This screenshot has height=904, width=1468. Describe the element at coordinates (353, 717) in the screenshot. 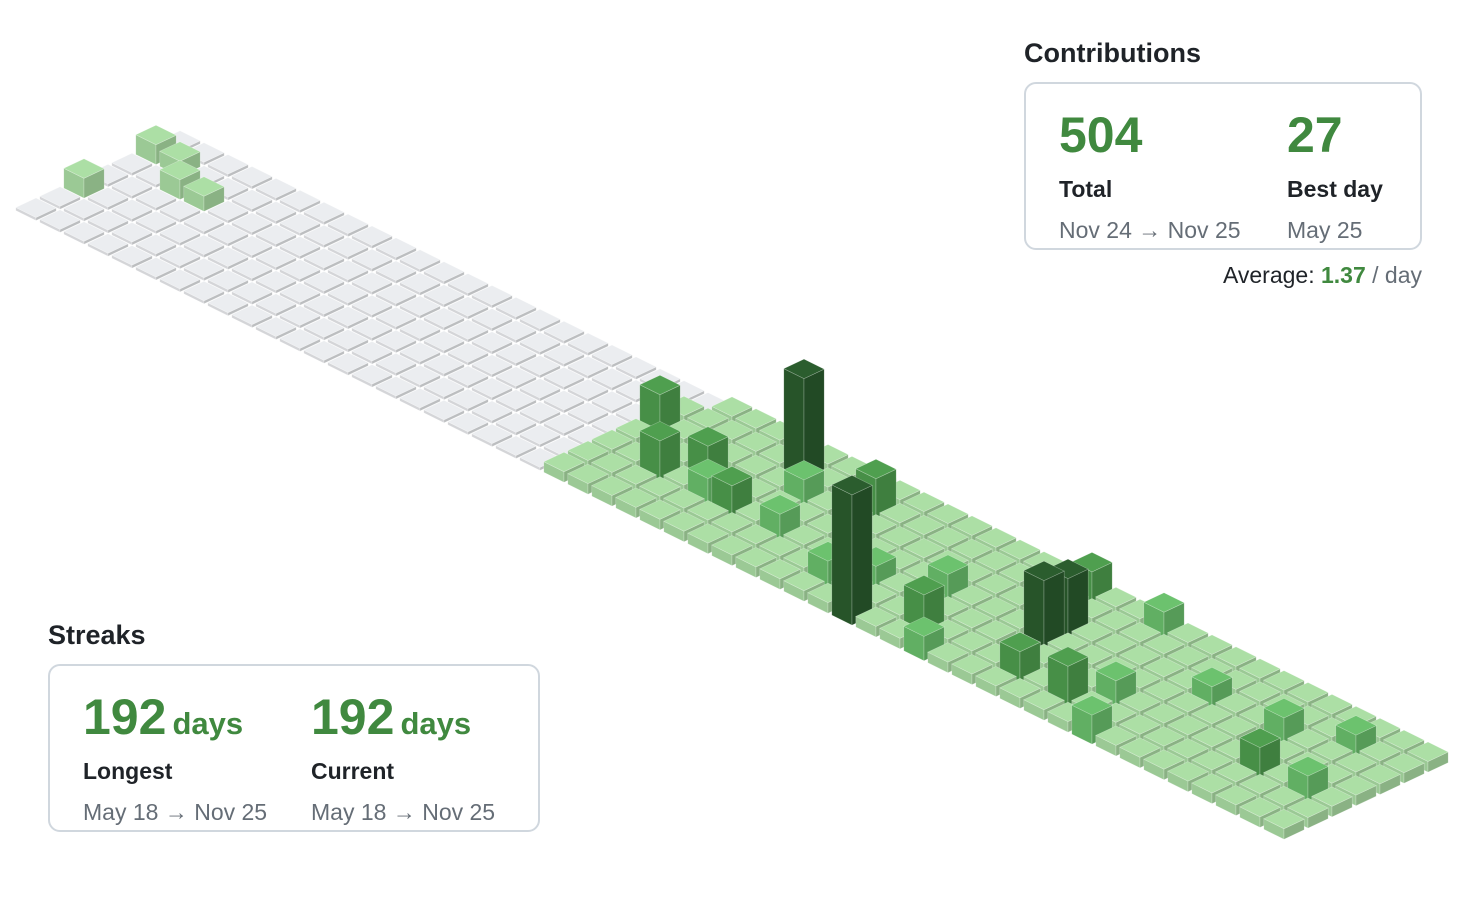

I see `current-streak-value: 192` at that location.